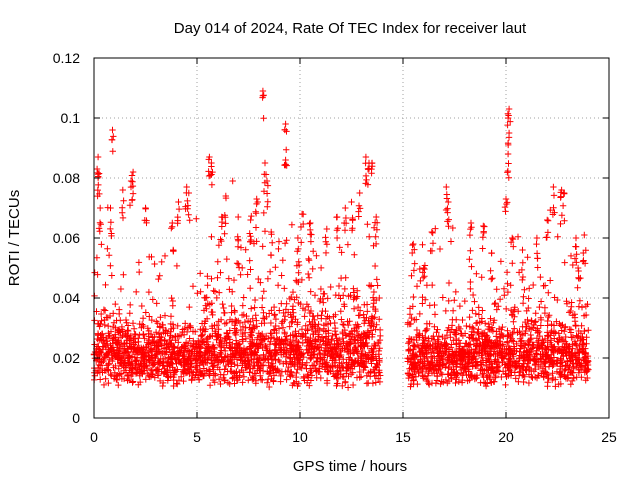 This screenshot has height=480, width=640. Describe the element at coordinates (94, 437) in the screenshot. I see `x-tick-label: 0` at that location.